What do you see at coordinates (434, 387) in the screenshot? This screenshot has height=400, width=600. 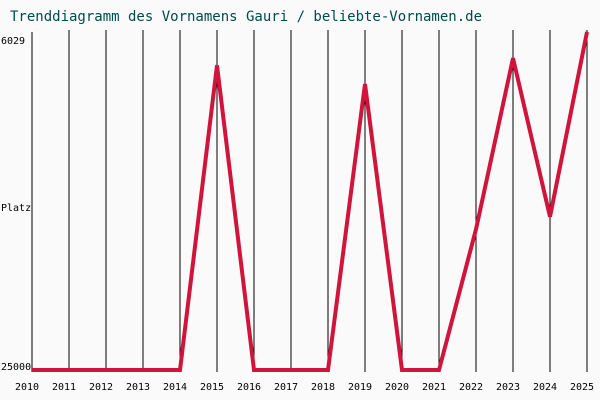 I see `x-tick-label: 2021` at bounding box center [434, 387].